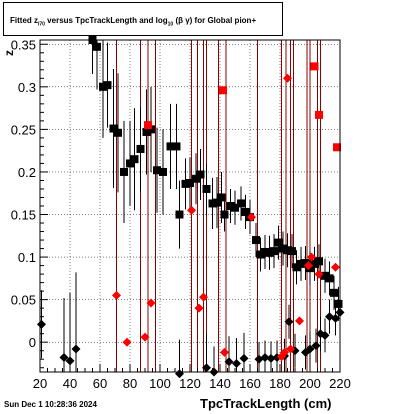  I want to click on y-tick-label: 0, so click(32, 342).